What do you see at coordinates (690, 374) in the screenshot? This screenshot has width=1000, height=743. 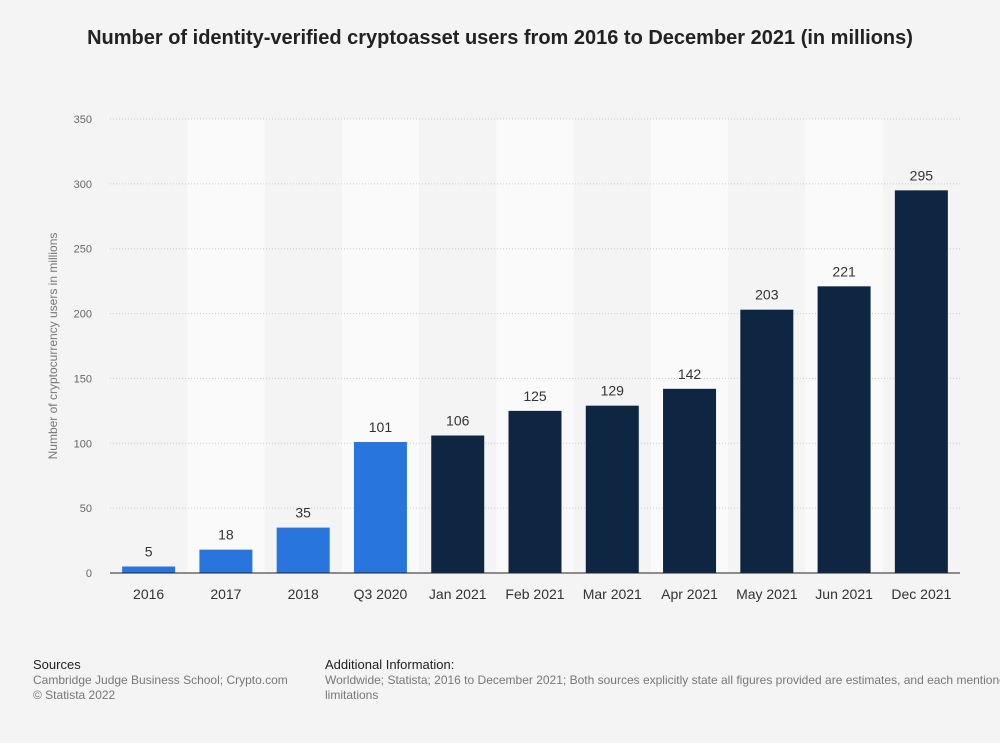 I see `data-label: 142` at bounding box center [690, 374].